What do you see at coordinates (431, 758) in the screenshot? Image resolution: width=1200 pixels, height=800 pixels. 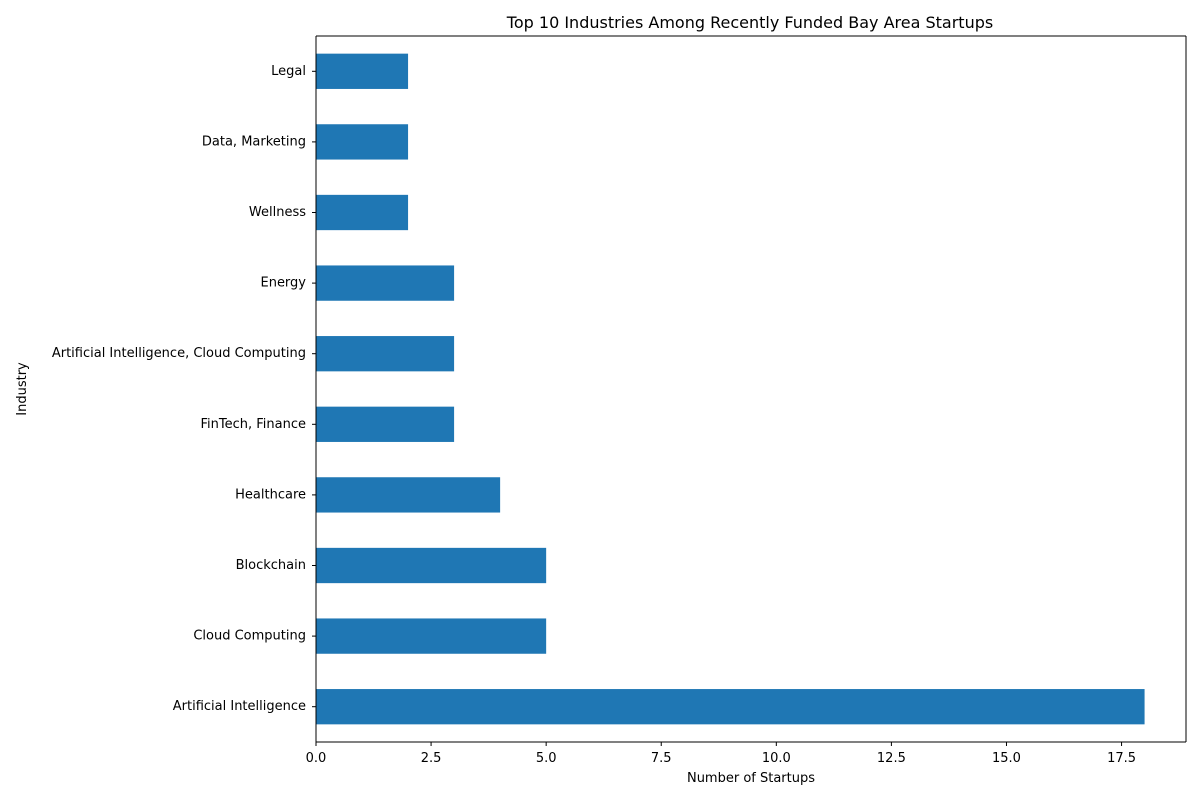 I see `x-tick-label: 2.5` at bounding box center [431, 758].